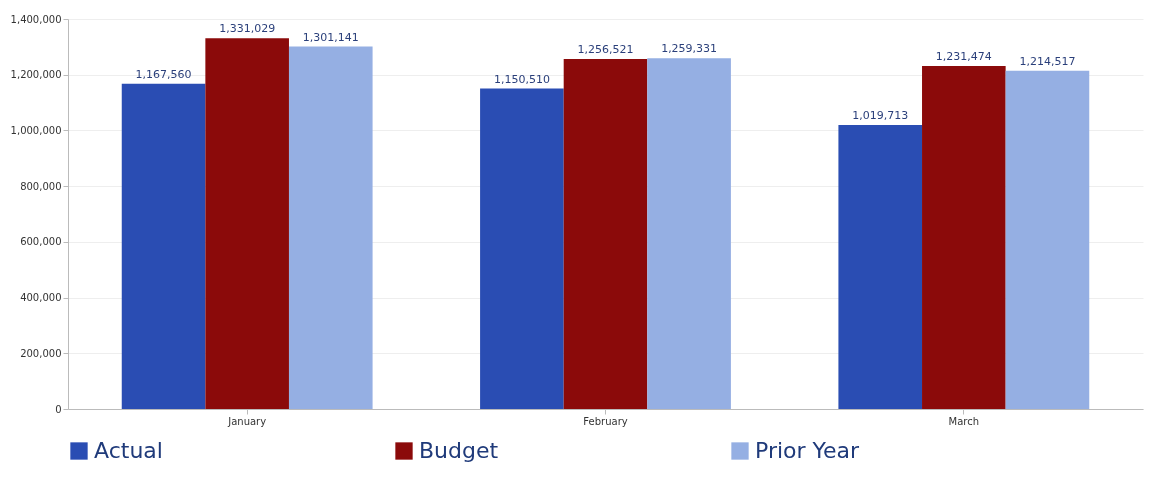 This screenshot has width=1169, height=500. I want to click on data-label: 1,259,331, so click(689, 49).